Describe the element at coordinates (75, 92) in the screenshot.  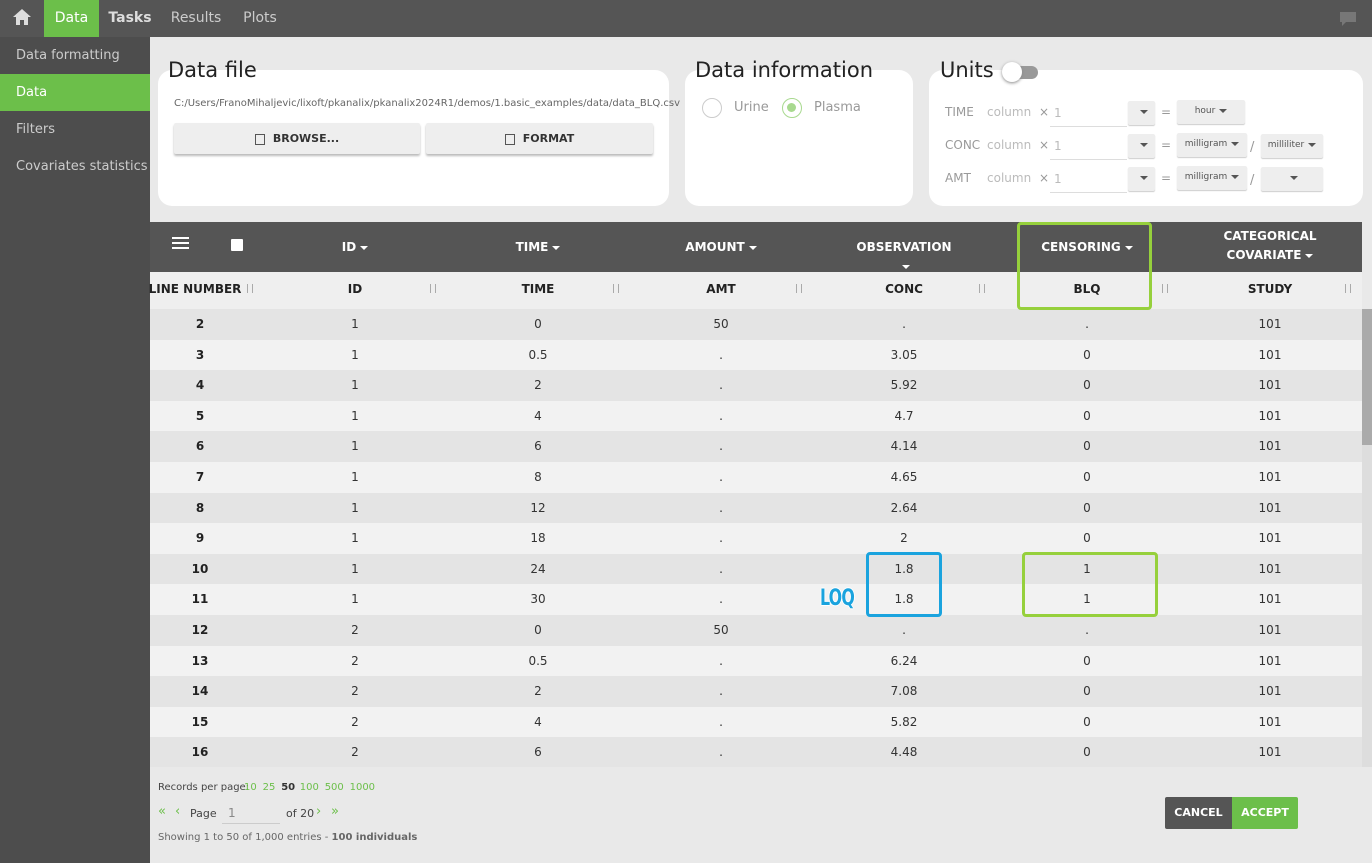
I see `sidebar-item: Data` at that location.